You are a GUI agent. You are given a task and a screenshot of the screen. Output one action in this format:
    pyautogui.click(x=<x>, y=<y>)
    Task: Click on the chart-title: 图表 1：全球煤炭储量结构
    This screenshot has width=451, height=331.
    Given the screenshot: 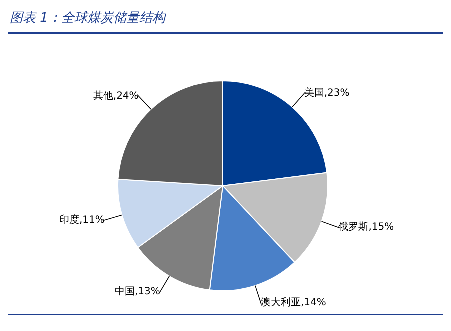 What is the action you would take?
    pyautogui.click(x=225, y=21)
    